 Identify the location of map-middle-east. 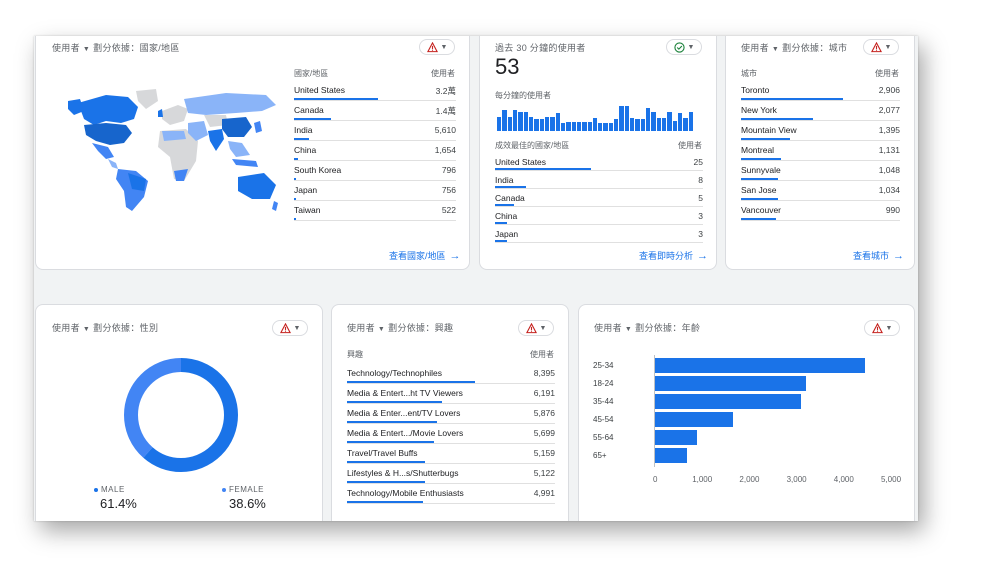
(198, 131).